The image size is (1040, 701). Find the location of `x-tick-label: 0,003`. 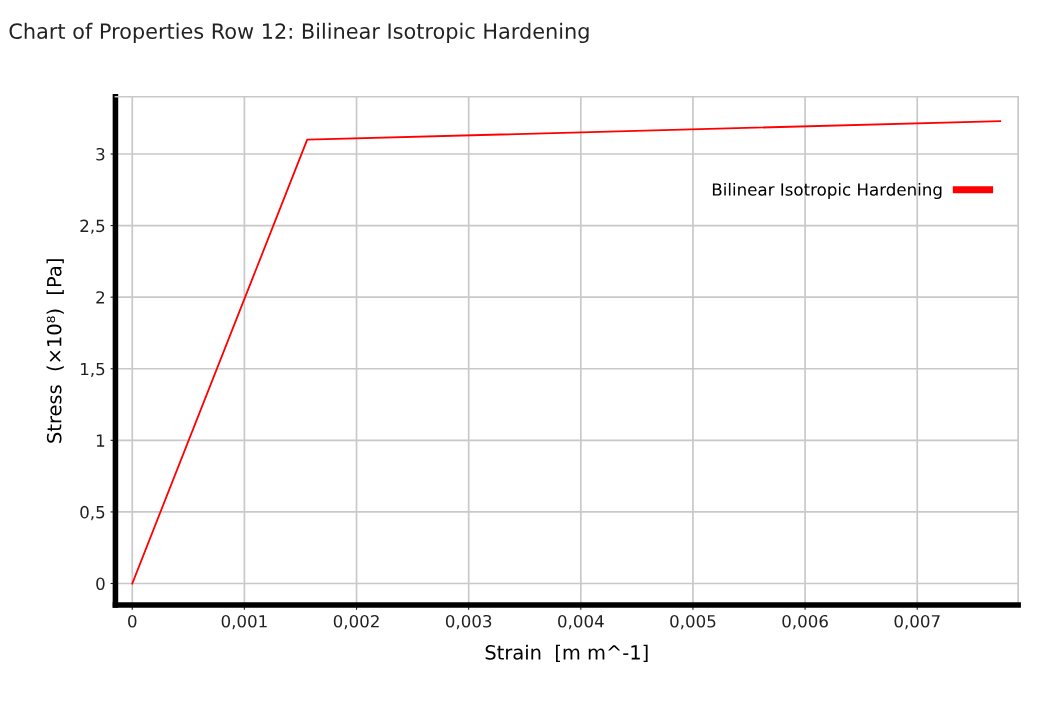

x-tick-label: 0,003 is located at coordinates (468, 622).